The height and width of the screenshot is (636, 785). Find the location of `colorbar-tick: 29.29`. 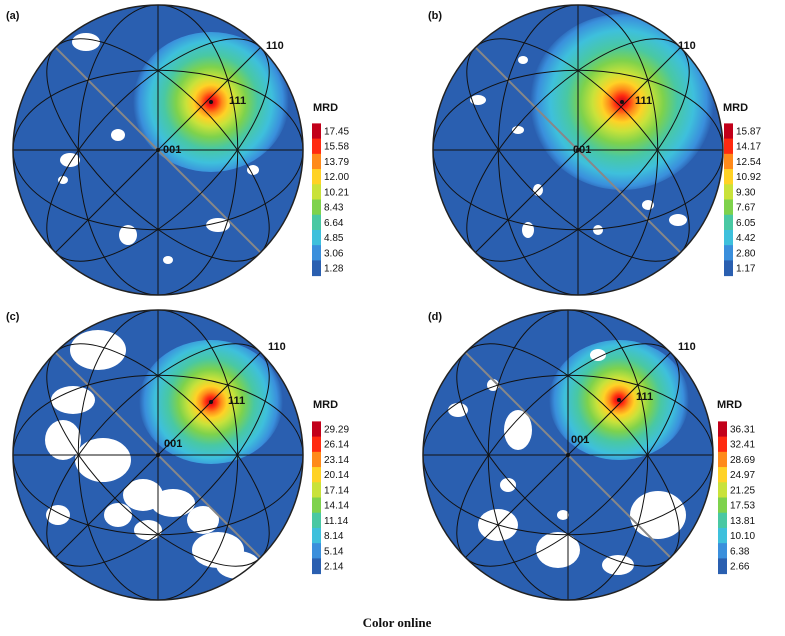

colorbar-tick: 29.29 is located at coordinates (336, 430).